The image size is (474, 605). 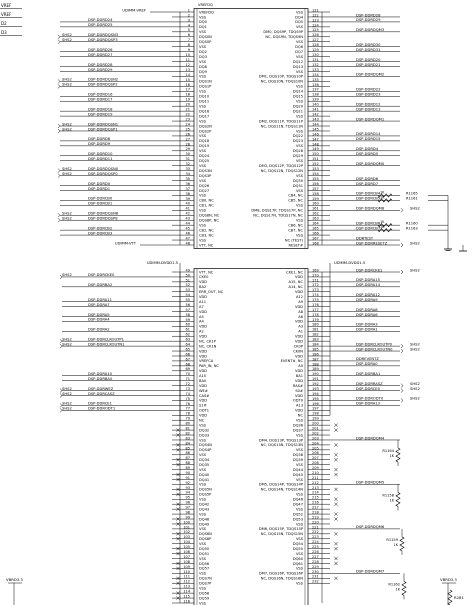 What do you see at coordinates (188, 134) in the screenshot?
I see `pin-number: 26` at bounding box center [188, 134].